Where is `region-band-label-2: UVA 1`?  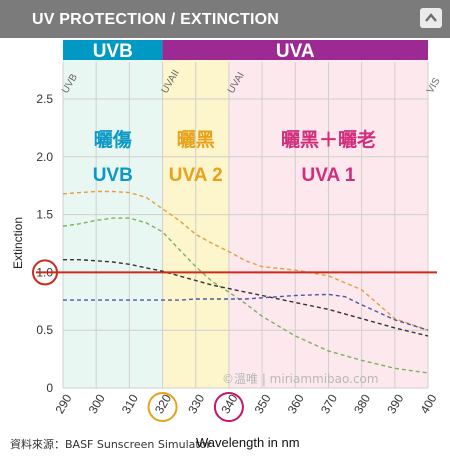
region-band-label-2: UVA 1 is located at coordinates (329, 175).